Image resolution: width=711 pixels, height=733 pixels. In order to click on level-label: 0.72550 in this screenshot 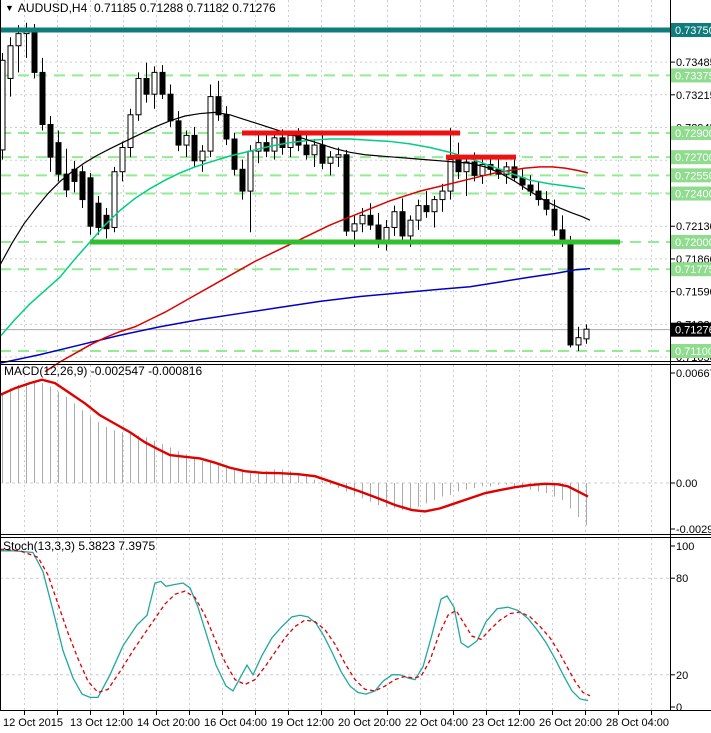, I will do `click(693, 176)`.